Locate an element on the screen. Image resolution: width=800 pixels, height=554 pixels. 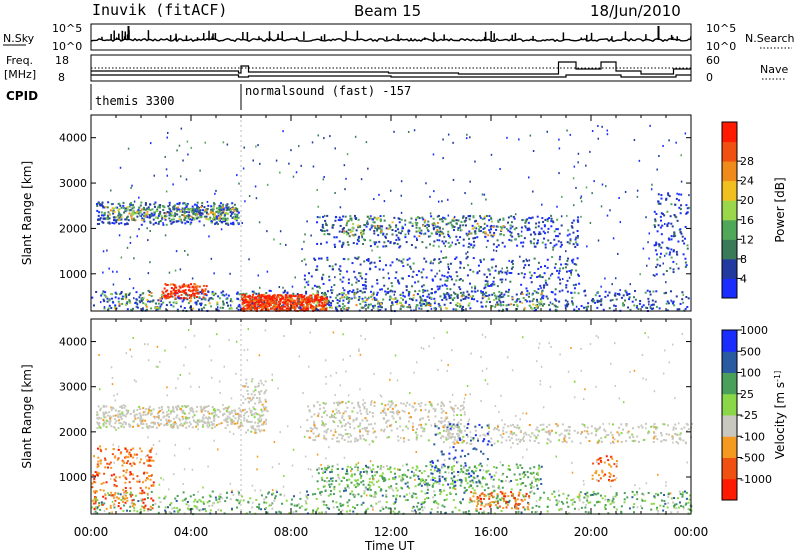
colorbar-tick-label: 500 is located at coordinates (750, 351).